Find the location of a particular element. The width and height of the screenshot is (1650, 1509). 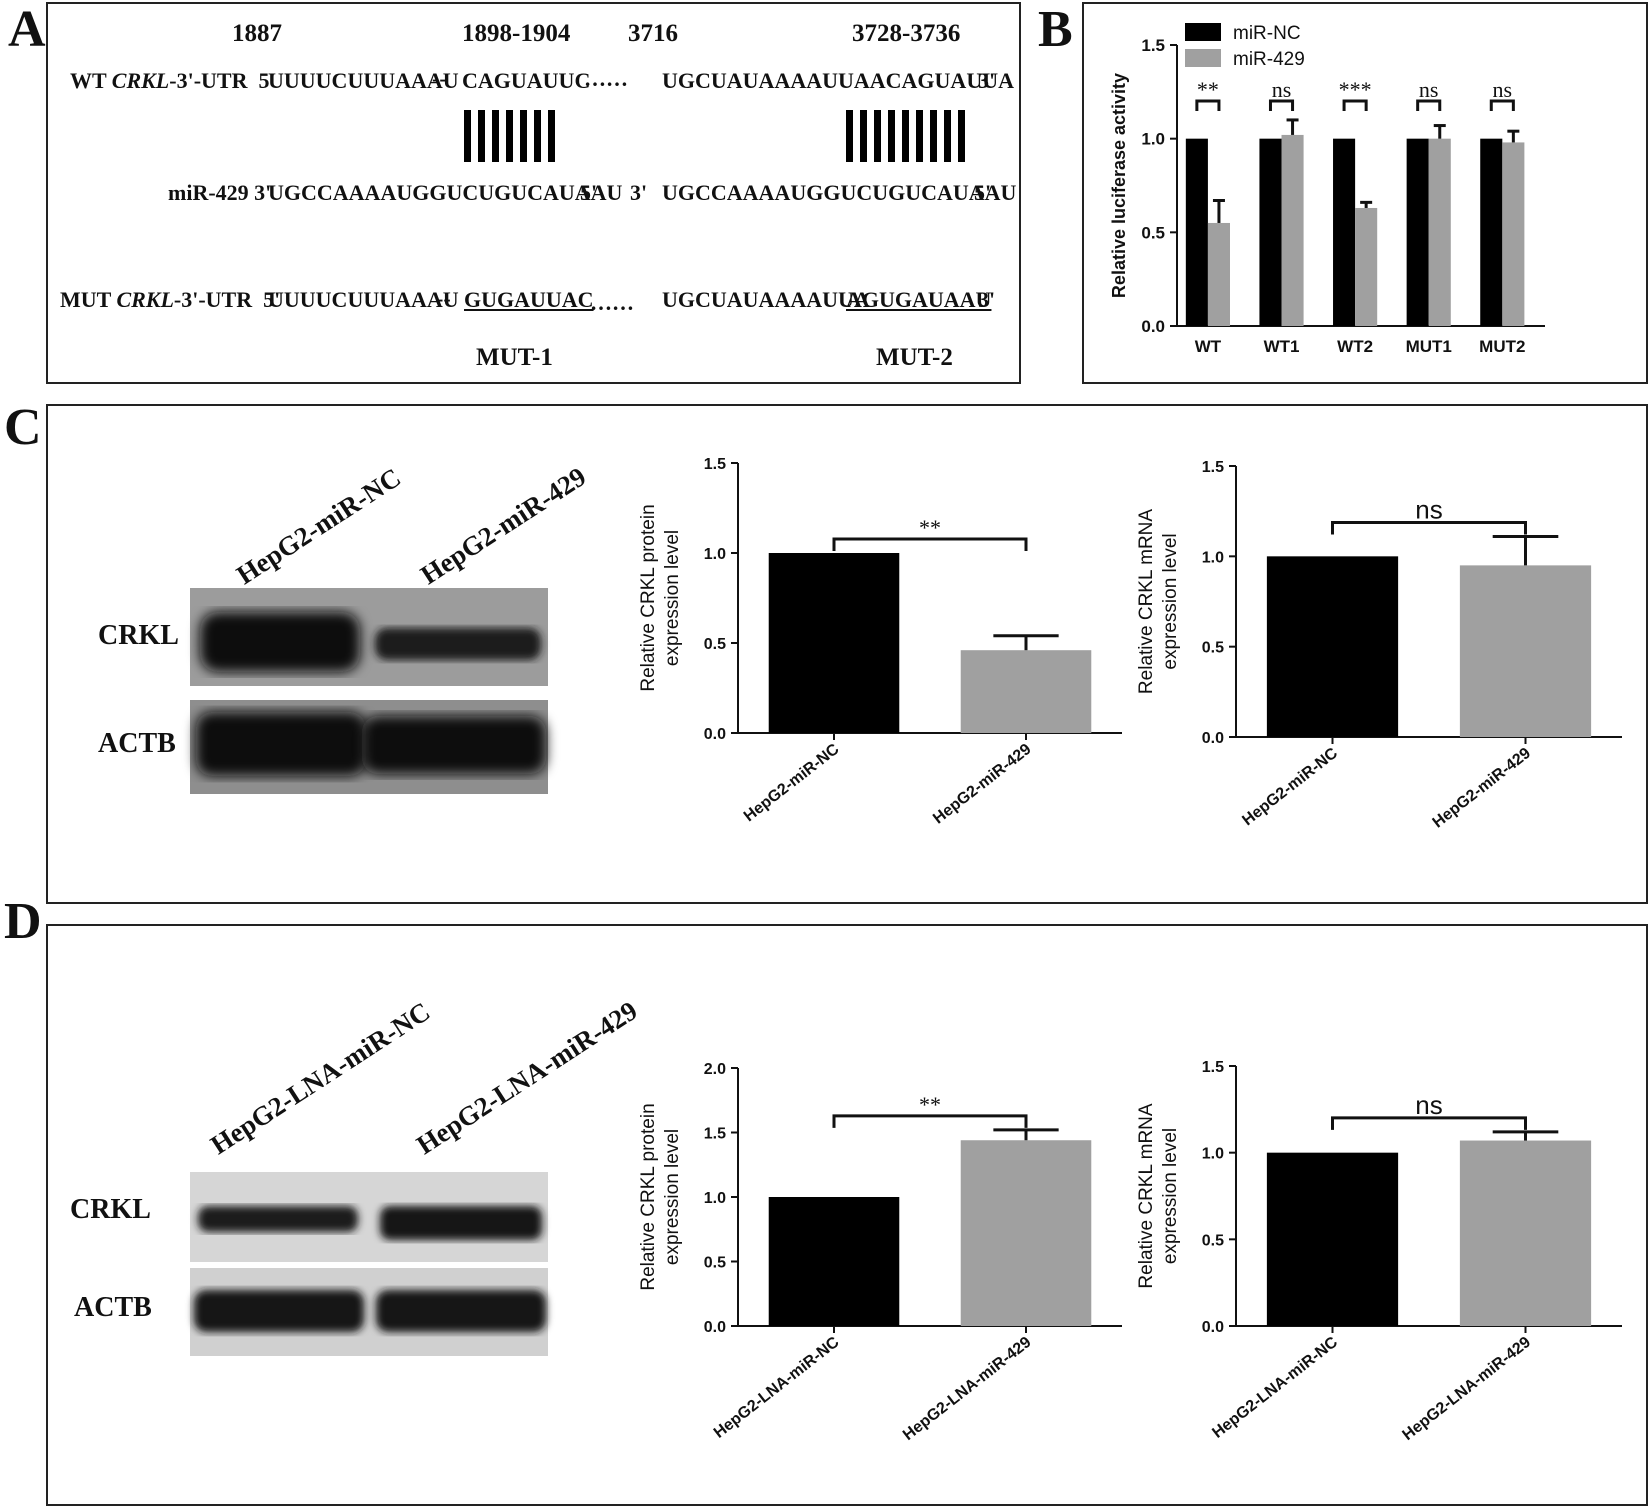

y-tick-label: 2.0 is located at coordinates (715, 1069).